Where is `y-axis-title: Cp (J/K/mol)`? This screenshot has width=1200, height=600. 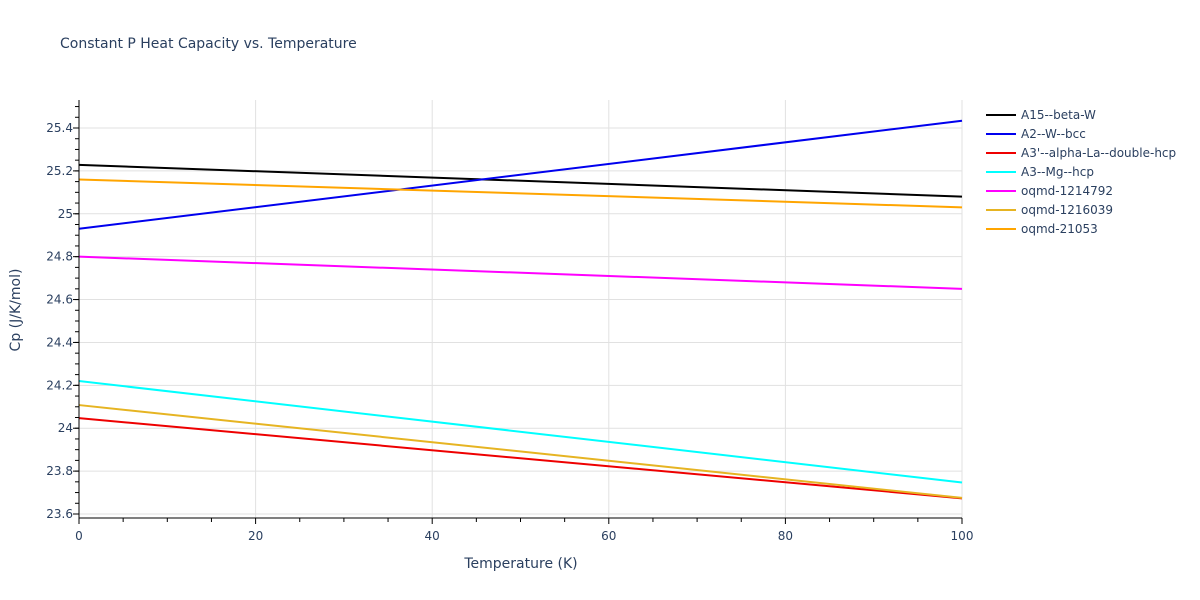 y-axis-title: Cp (J/K/mol) is located at coordinates (16, 310).